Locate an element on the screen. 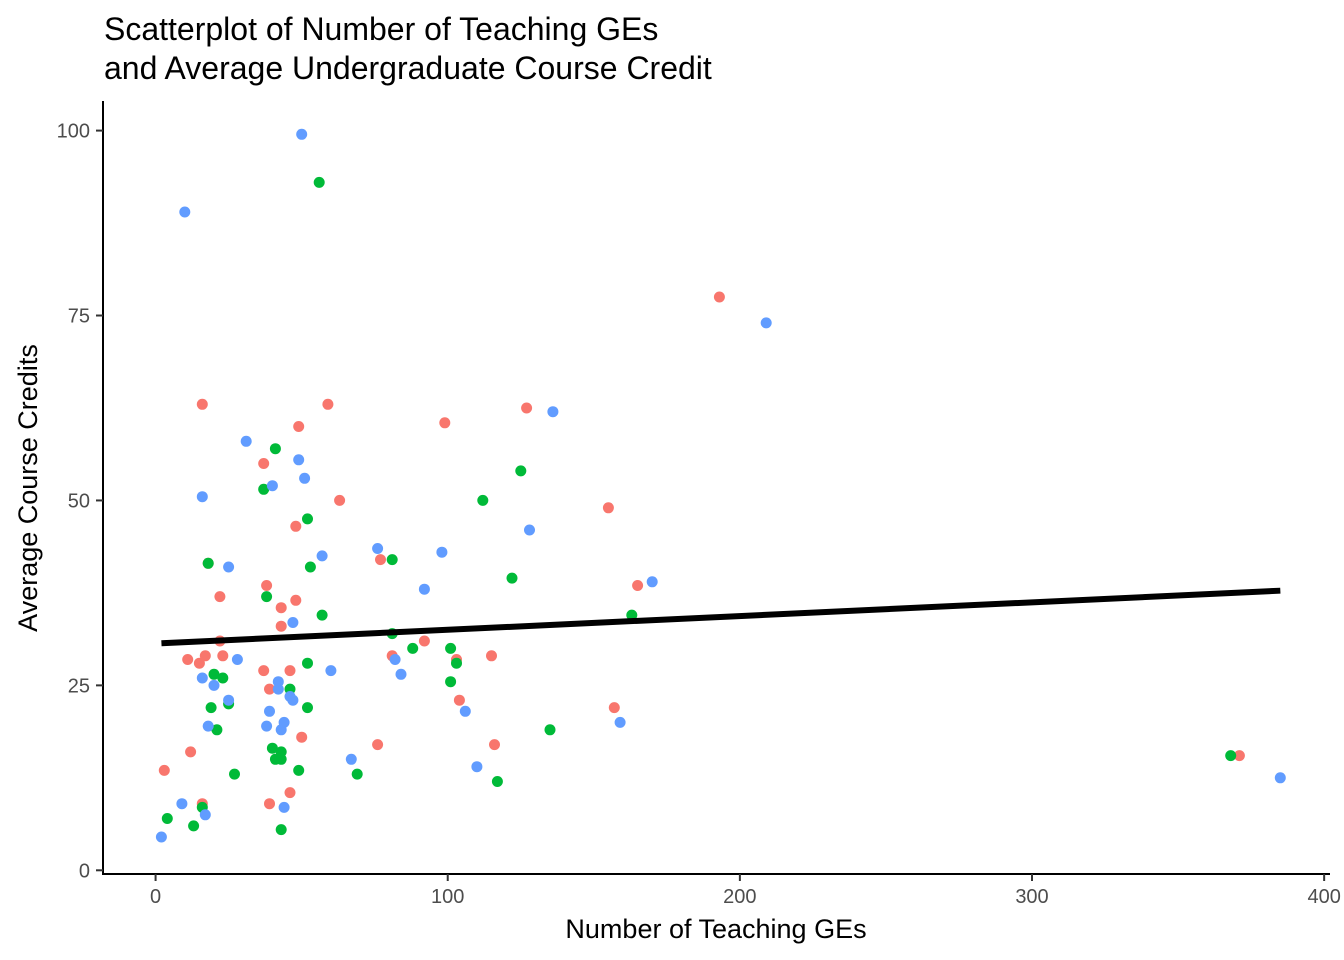  y-tick-label: 50 is located at coordinates (79, 501).